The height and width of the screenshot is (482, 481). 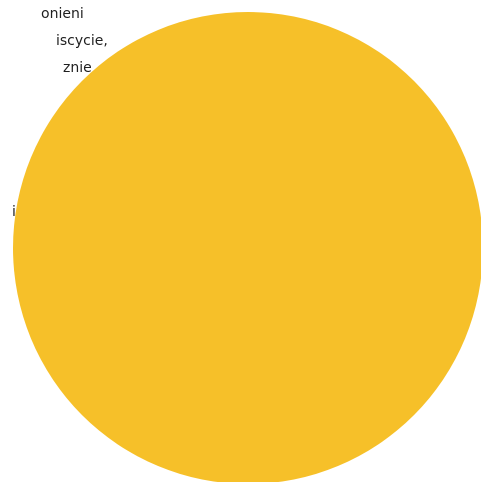 I want to click on text-line-2: iscycie,, so click(x=82, y=41).